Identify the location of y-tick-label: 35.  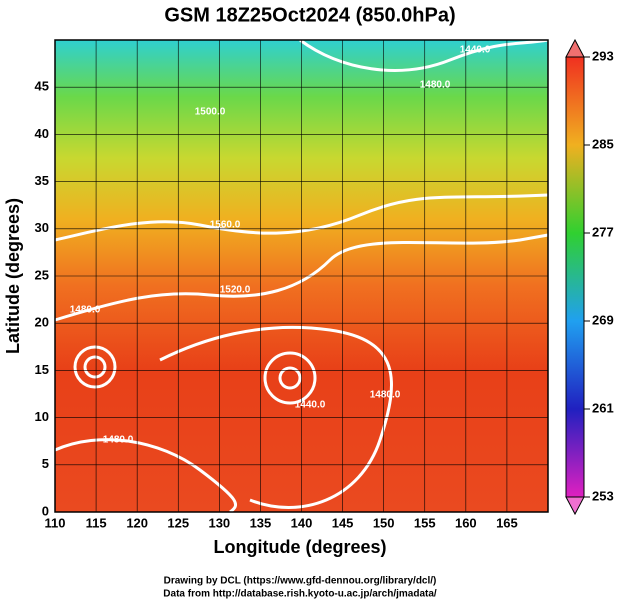
(42, 180).